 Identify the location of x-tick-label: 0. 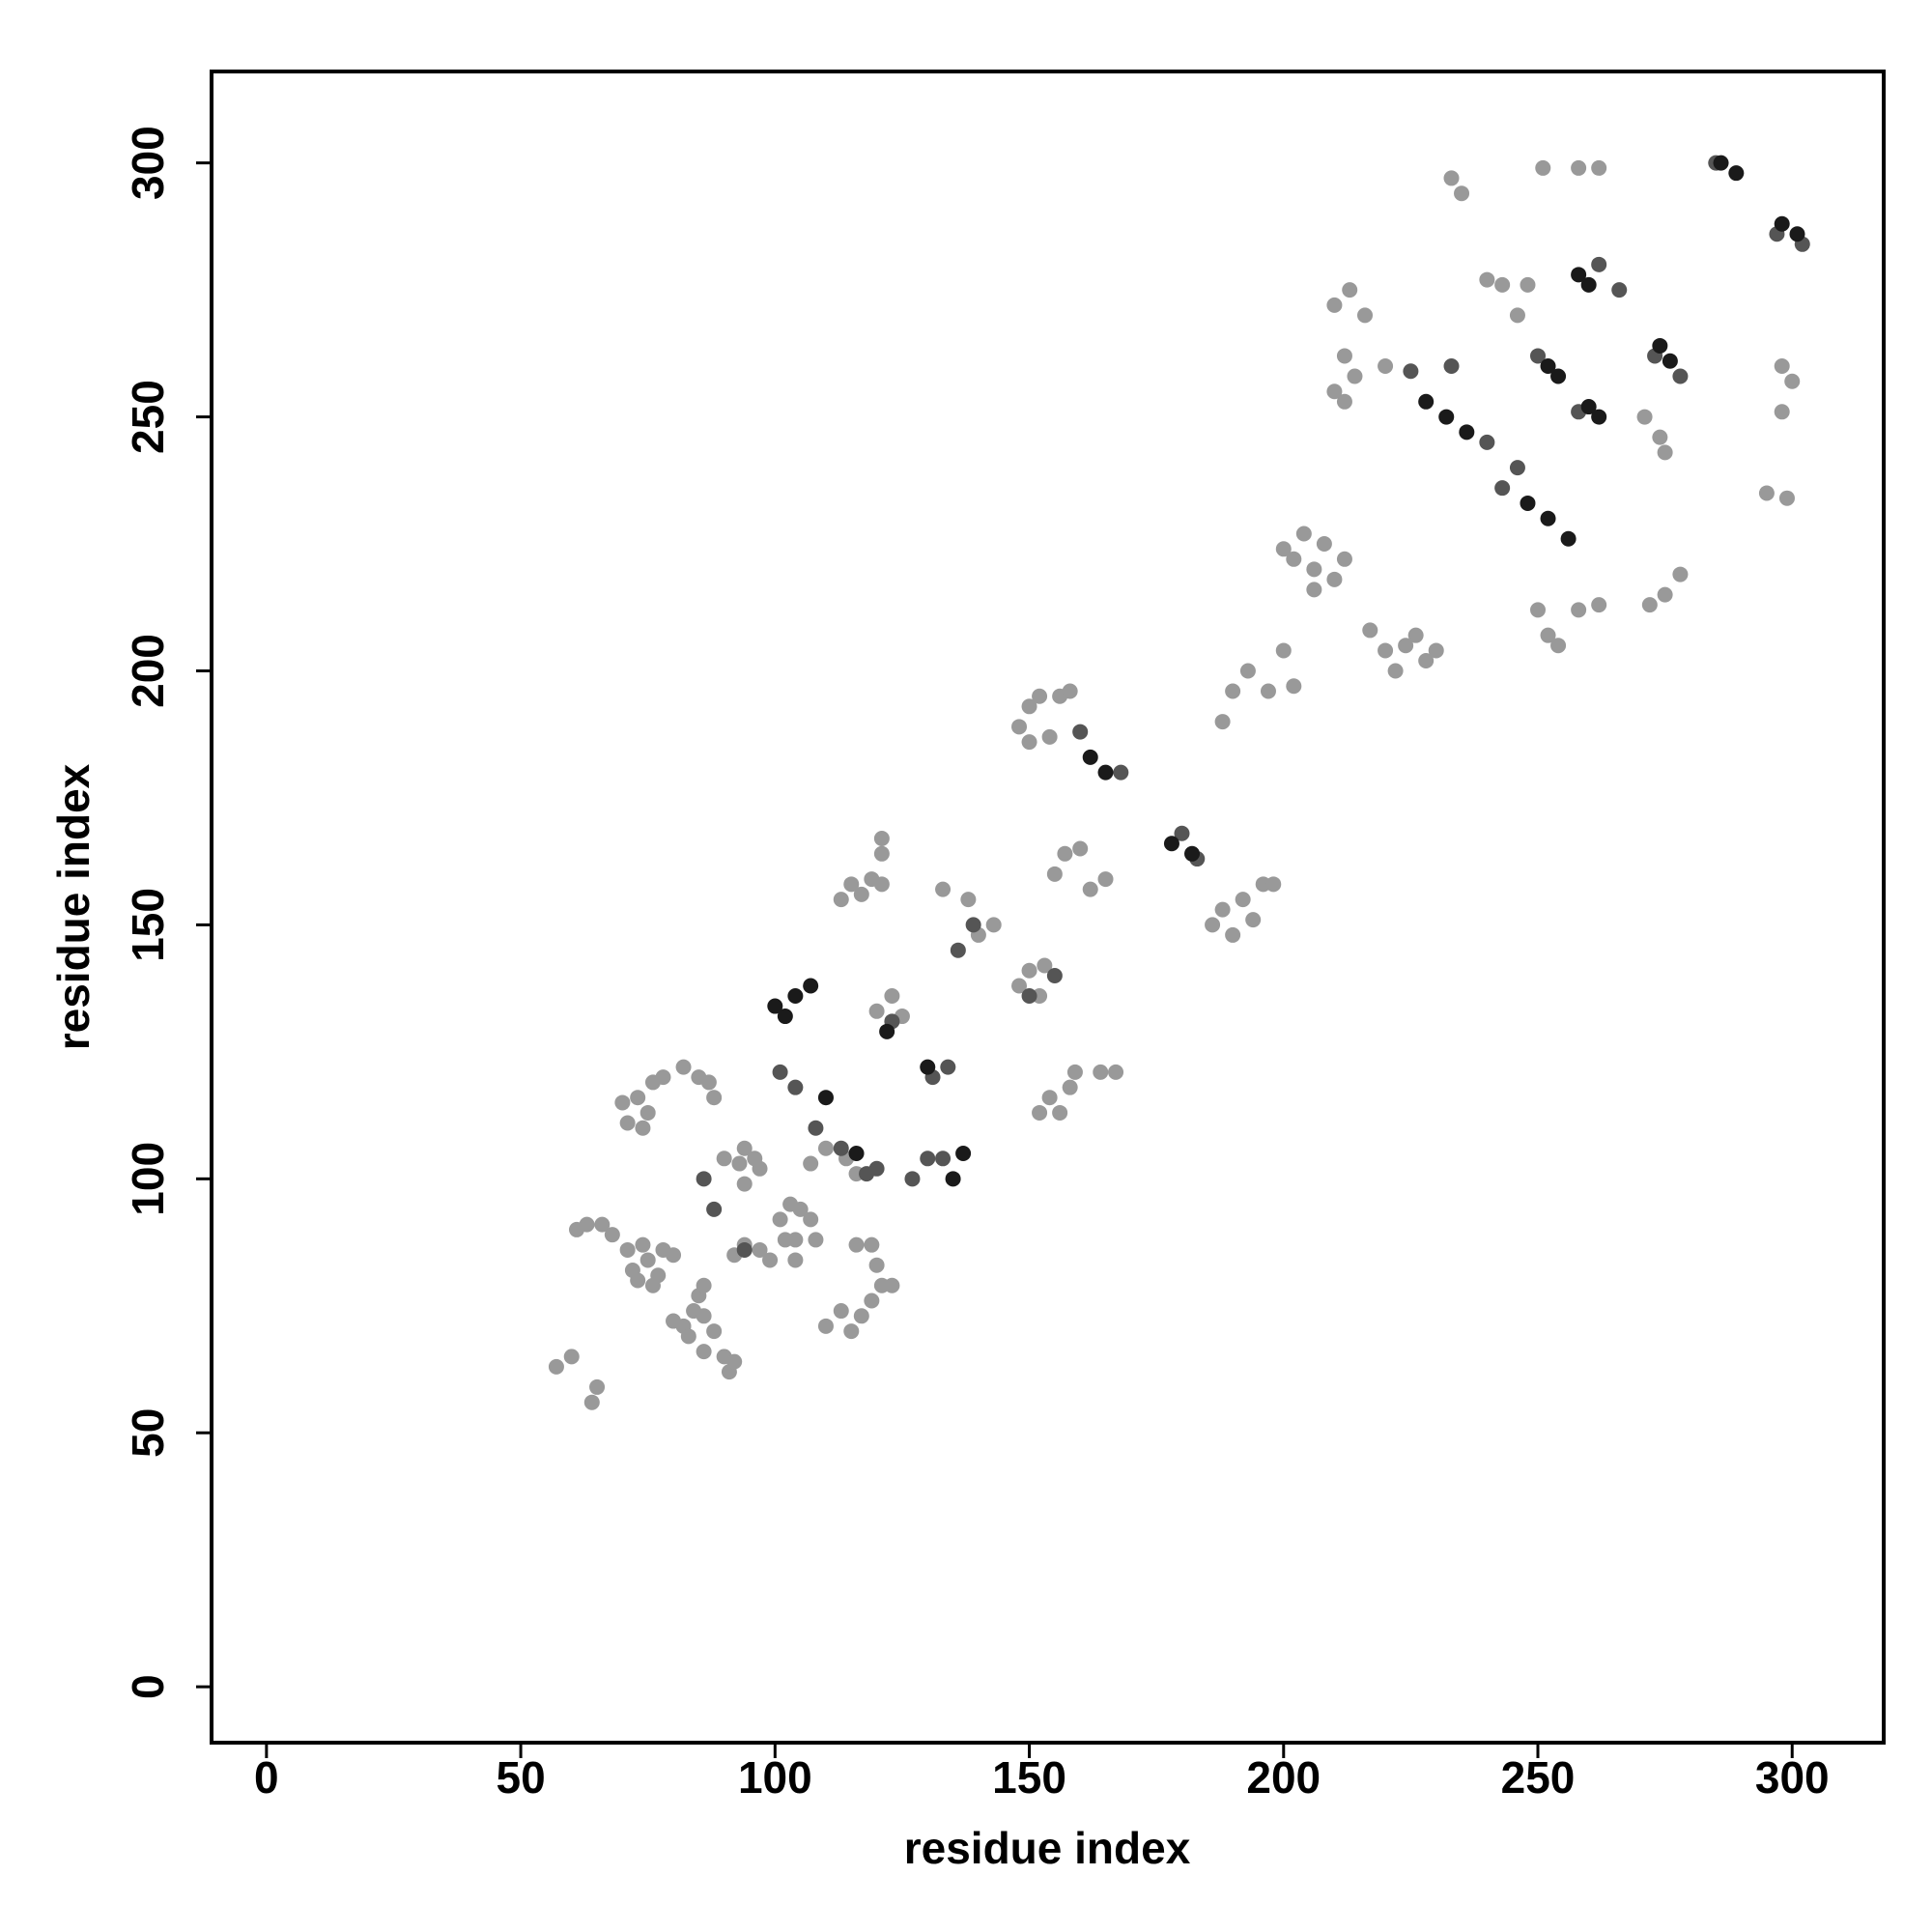
(266, 1777).